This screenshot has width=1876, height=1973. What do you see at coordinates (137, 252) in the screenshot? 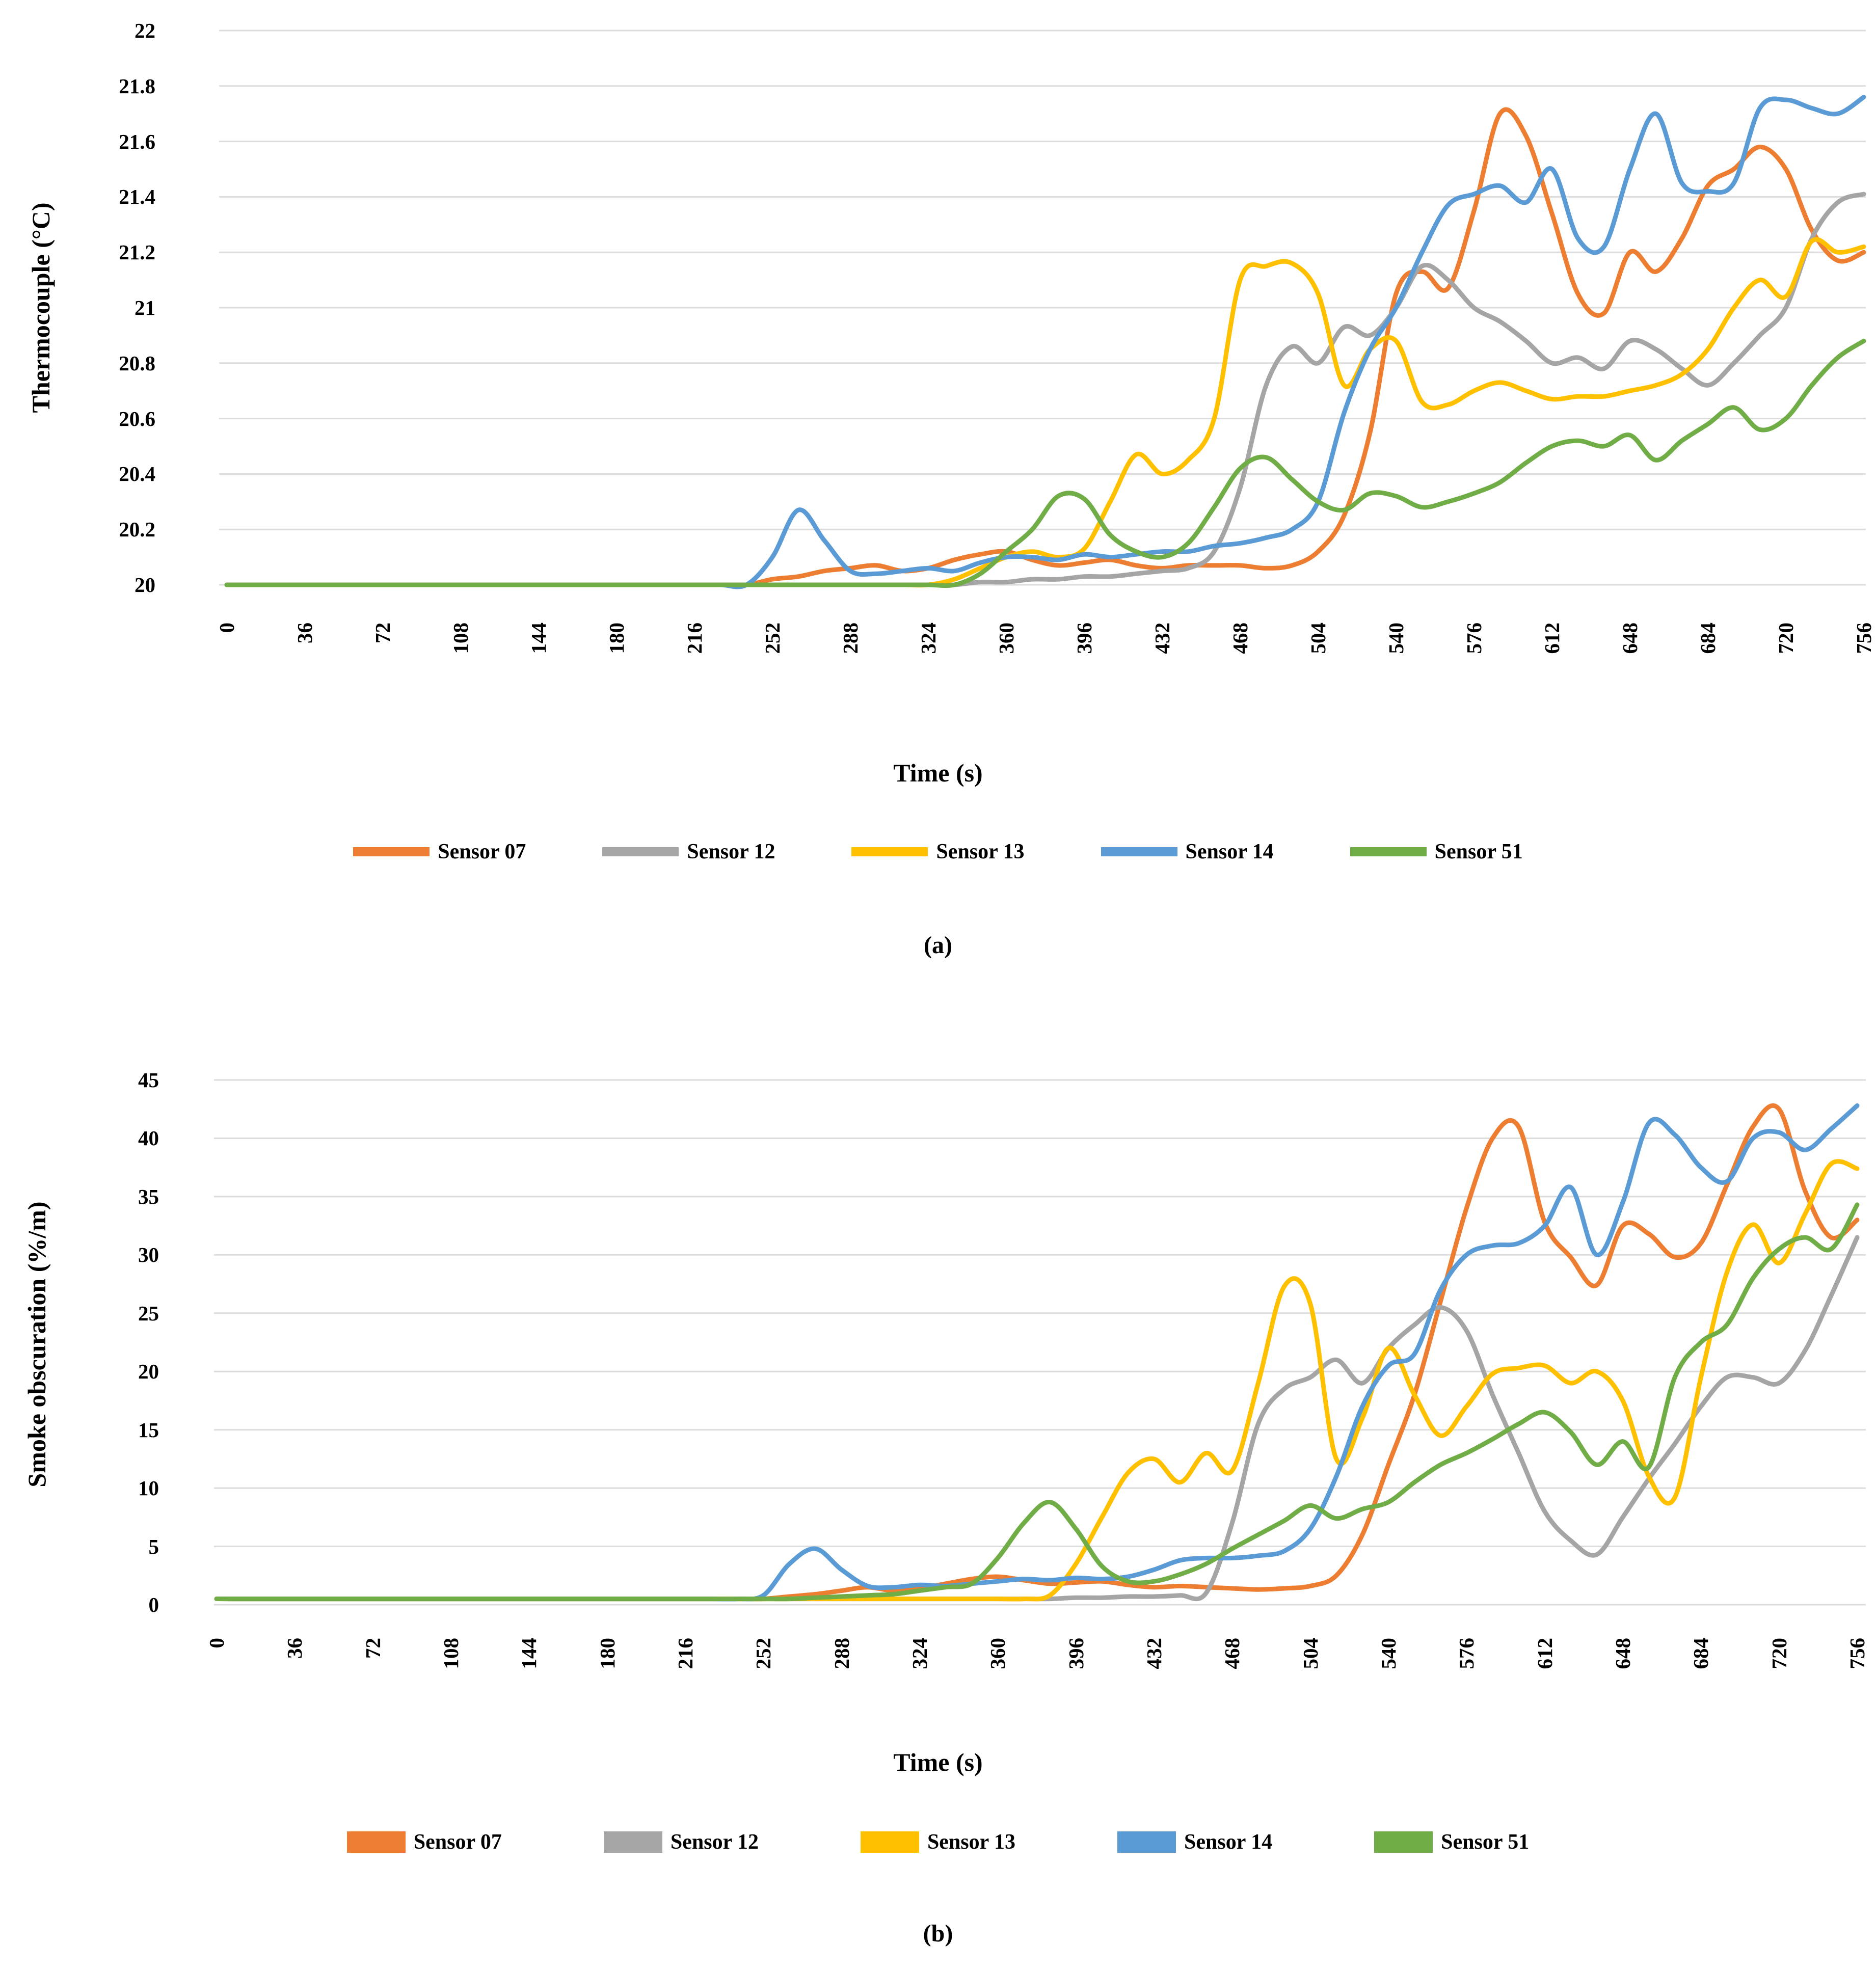
I see `y-tick-label: 21.2` at bounding box center [137, 252].